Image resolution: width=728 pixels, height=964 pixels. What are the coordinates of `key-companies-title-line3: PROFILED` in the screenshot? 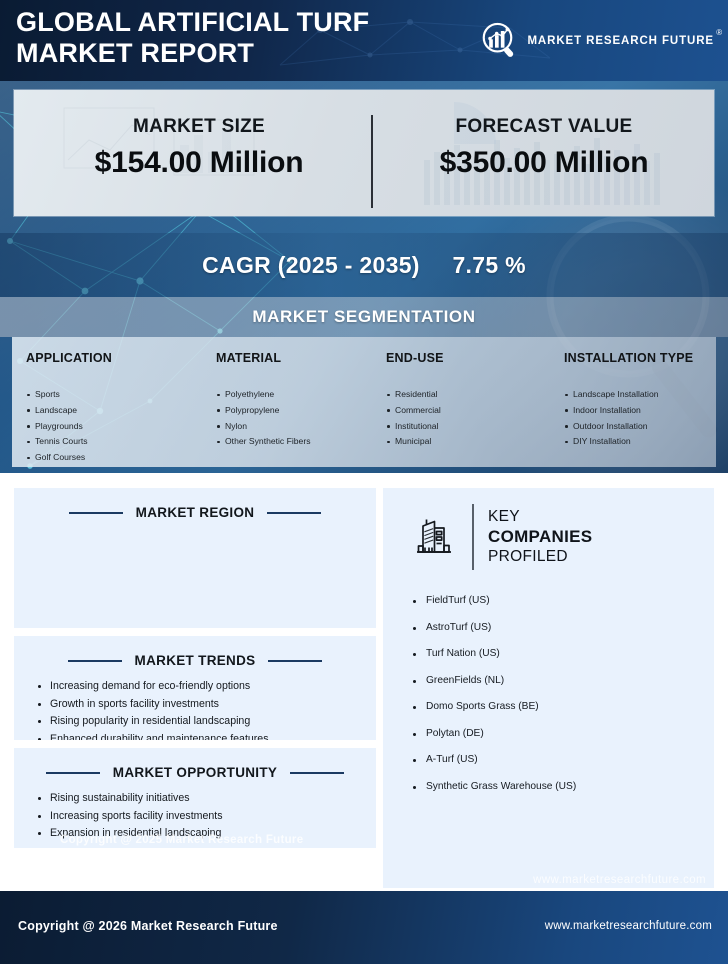 It's located at (528, 556).